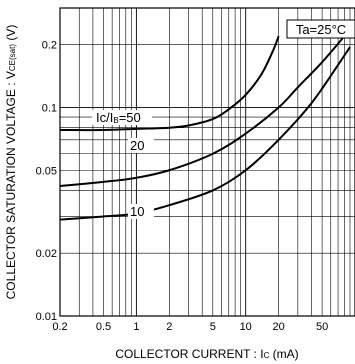 The image size is (355, 364). I want to click on y-tick-label-0: 0.01, so click(46, 317).